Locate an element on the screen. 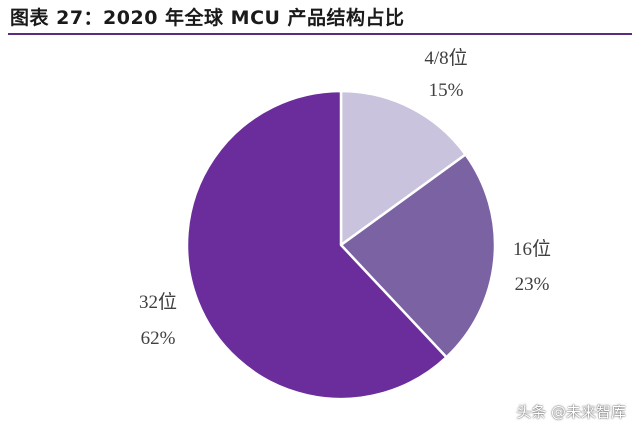 The height and width of the screenshot is (432, 640). watermark-text: 头条 @未来智库 is located at coordinates (571, 411).